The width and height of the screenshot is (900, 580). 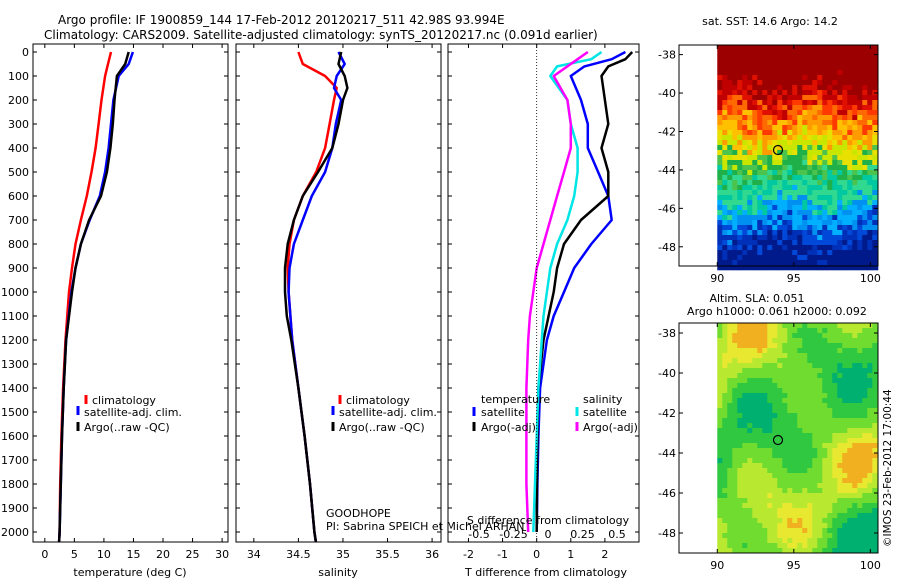 I want to click on map-y-tick-label: -42, so click(x=667, y=413).